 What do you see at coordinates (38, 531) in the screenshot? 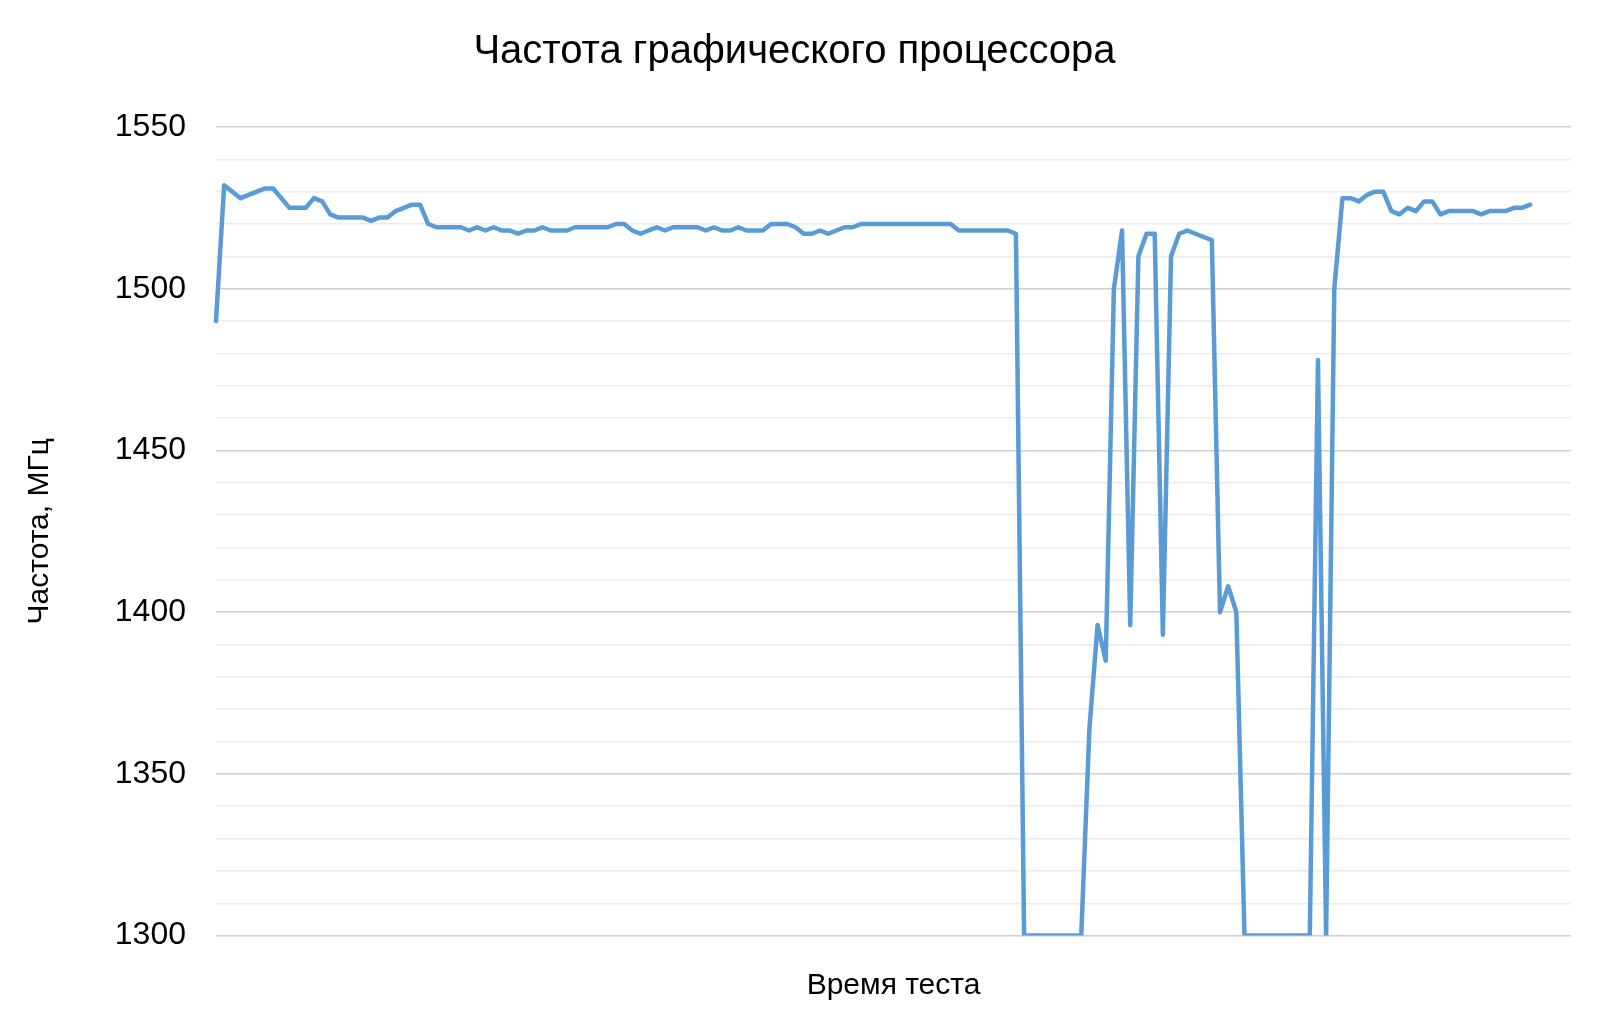
I see `y-axis-title: Частота, МГц` at bounding box center [38, 531].